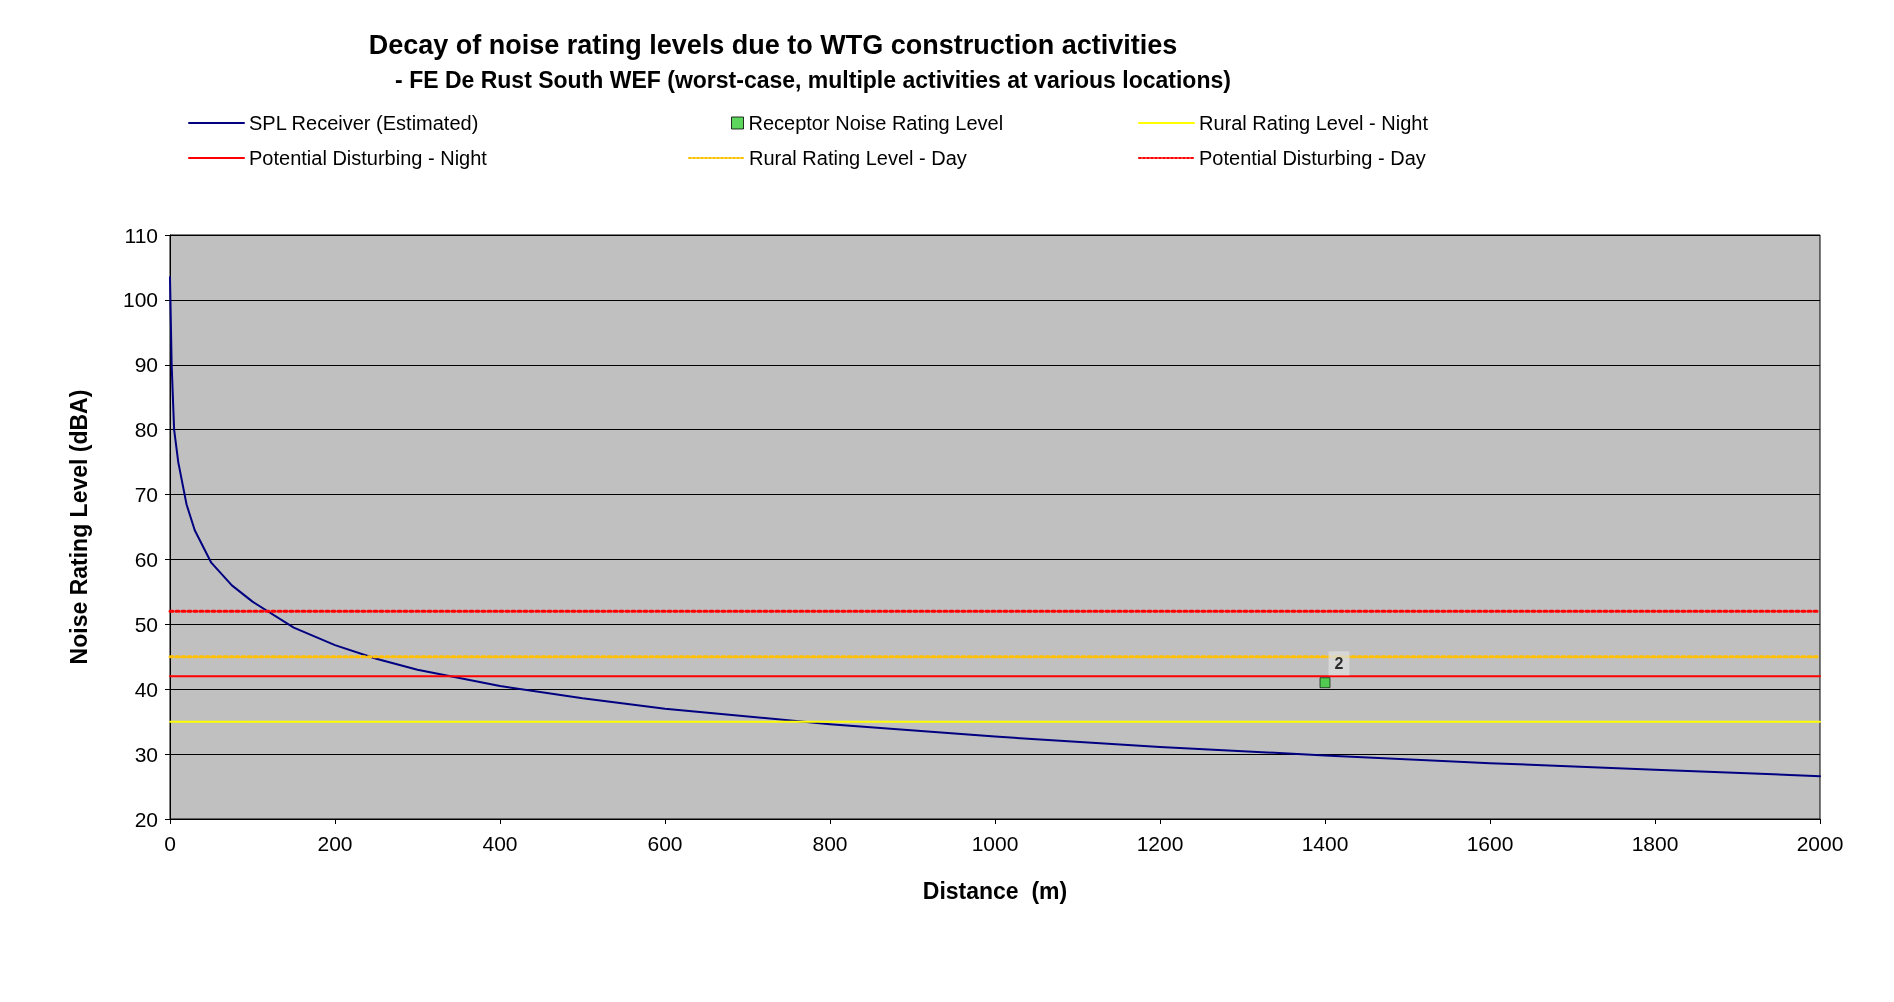  What do you see at coordinates (1820, 843) in the screenshot?
I see `x-tick-label: 2000` at bounding box center [1820, 843].